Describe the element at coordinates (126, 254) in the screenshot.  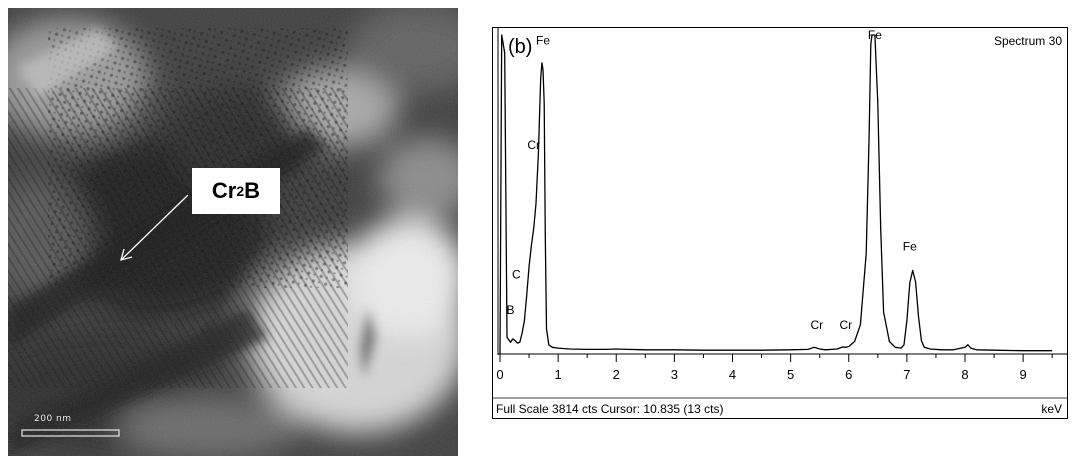
I see `pointer-arrow-head` at that location.